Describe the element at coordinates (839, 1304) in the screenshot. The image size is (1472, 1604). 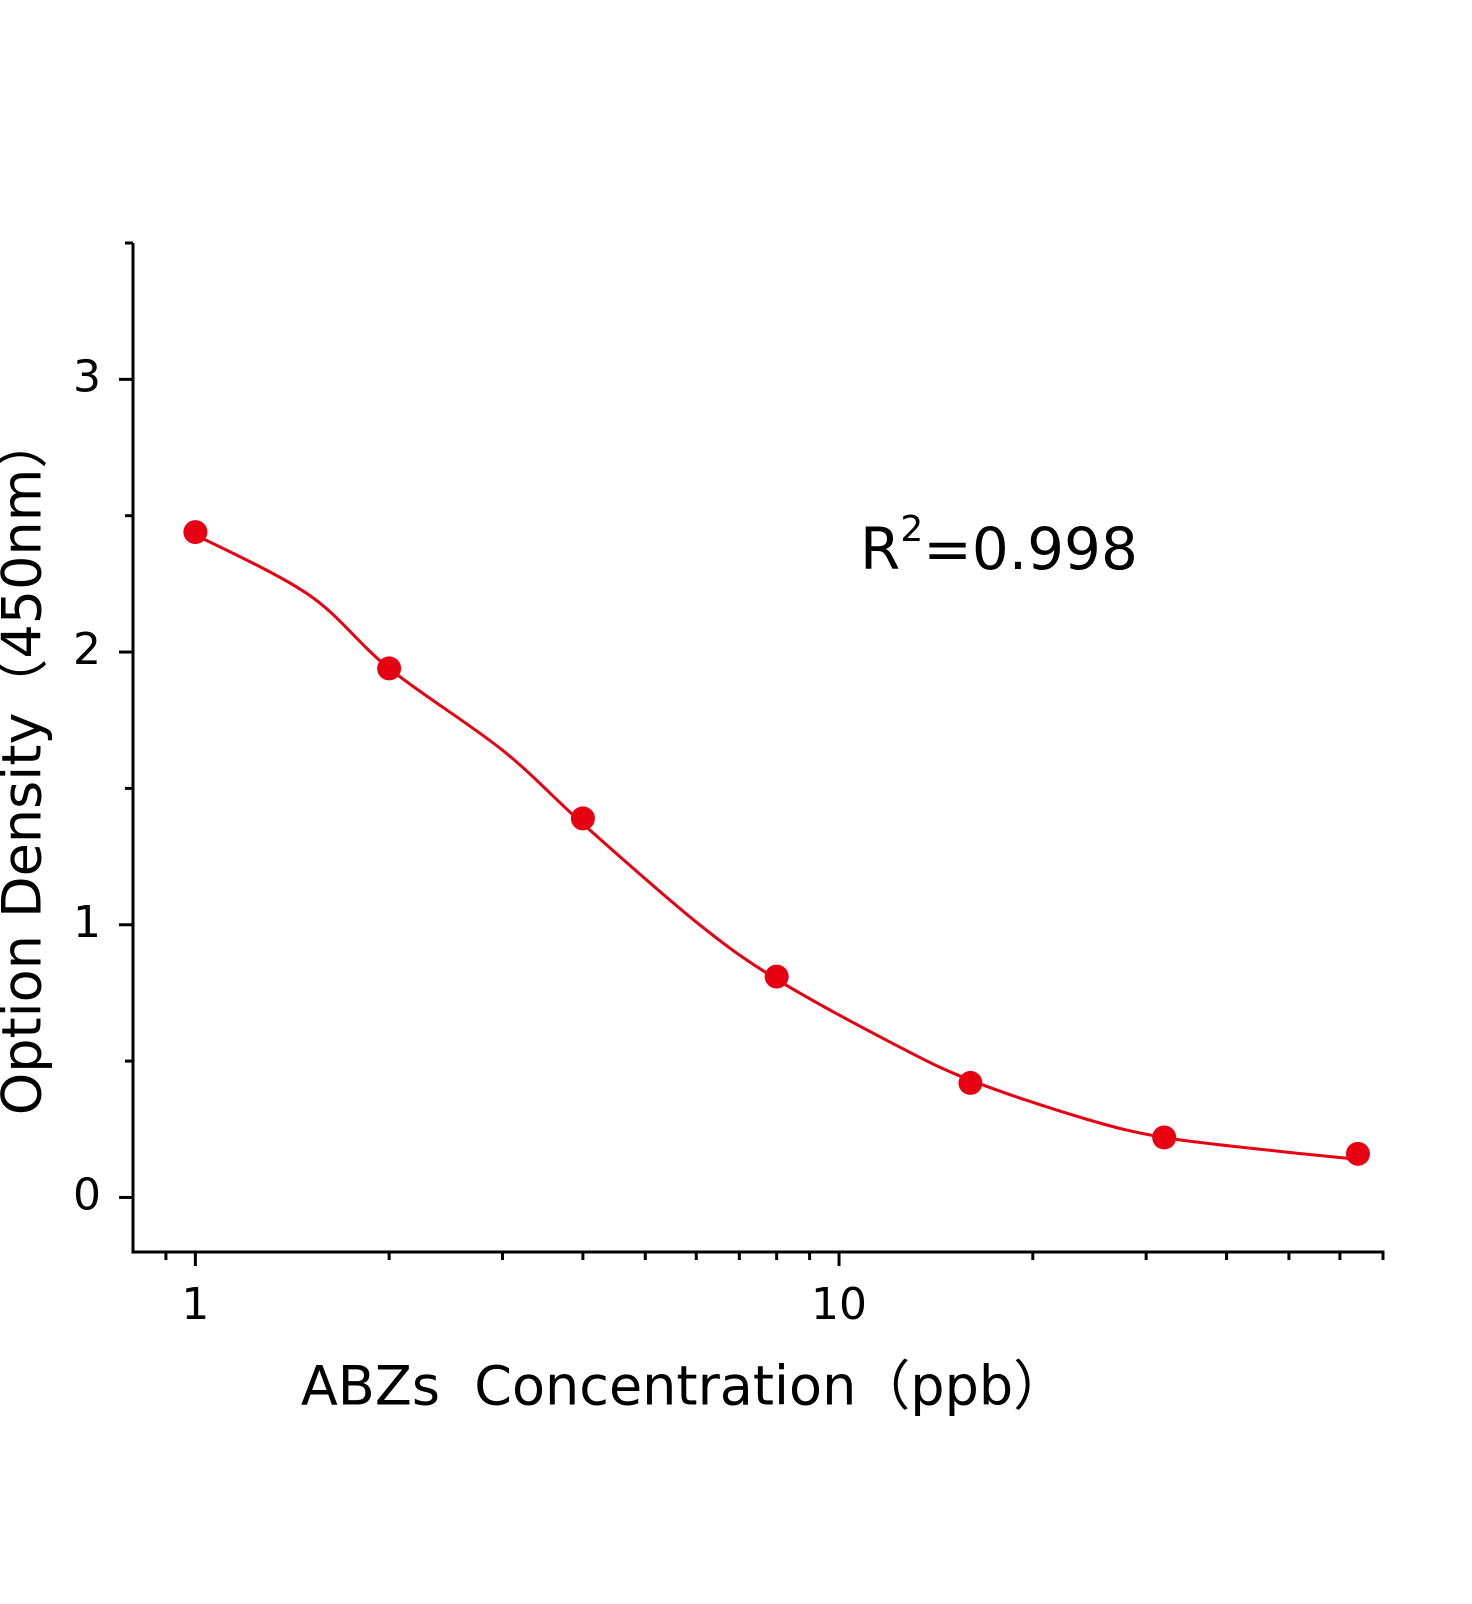
I see `x-tick-label: 10` at that location.